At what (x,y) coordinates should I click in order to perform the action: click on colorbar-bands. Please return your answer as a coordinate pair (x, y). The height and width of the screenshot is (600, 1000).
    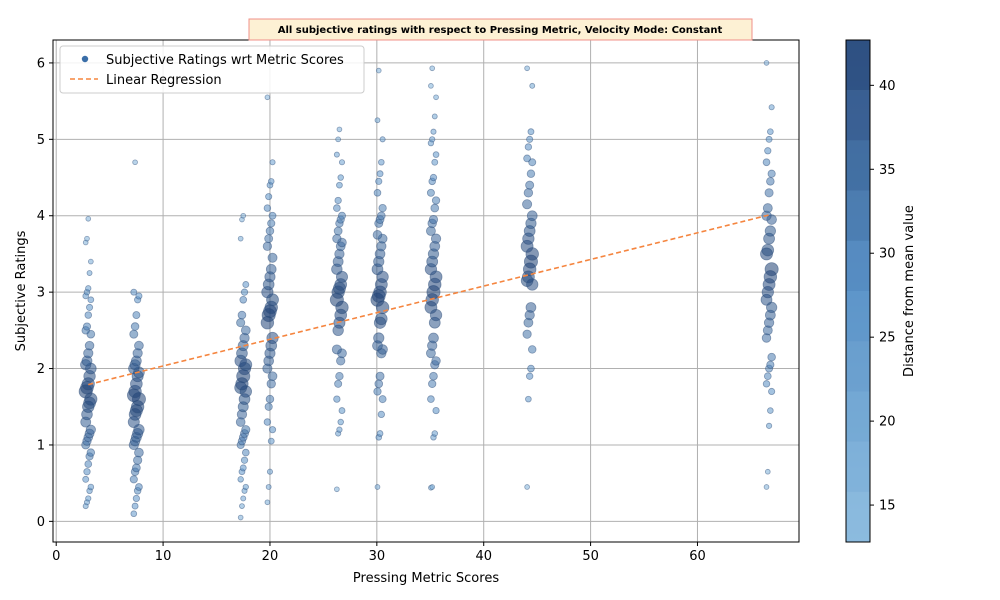
    Looking at the image, I should click on (858, 291).